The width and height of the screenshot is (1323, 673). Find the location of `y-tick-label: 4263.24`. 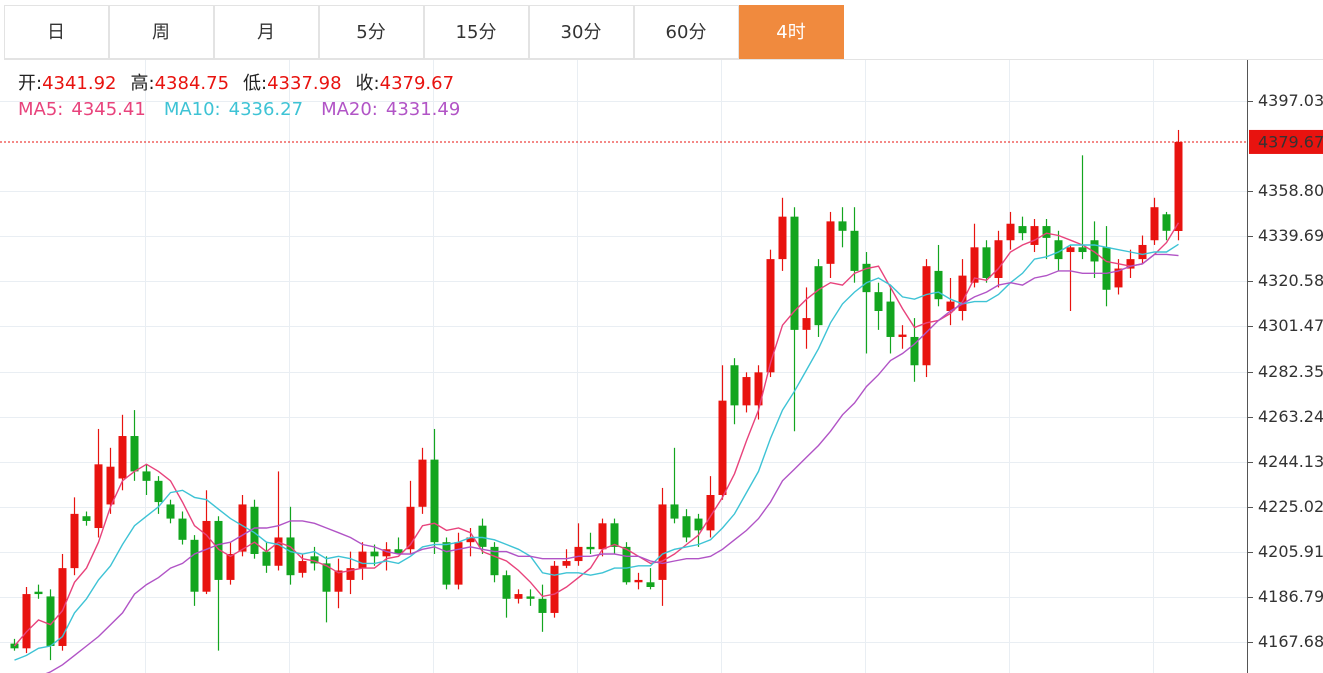

y-tick-label: 4263.24 is located at coordinates (1290, 416).